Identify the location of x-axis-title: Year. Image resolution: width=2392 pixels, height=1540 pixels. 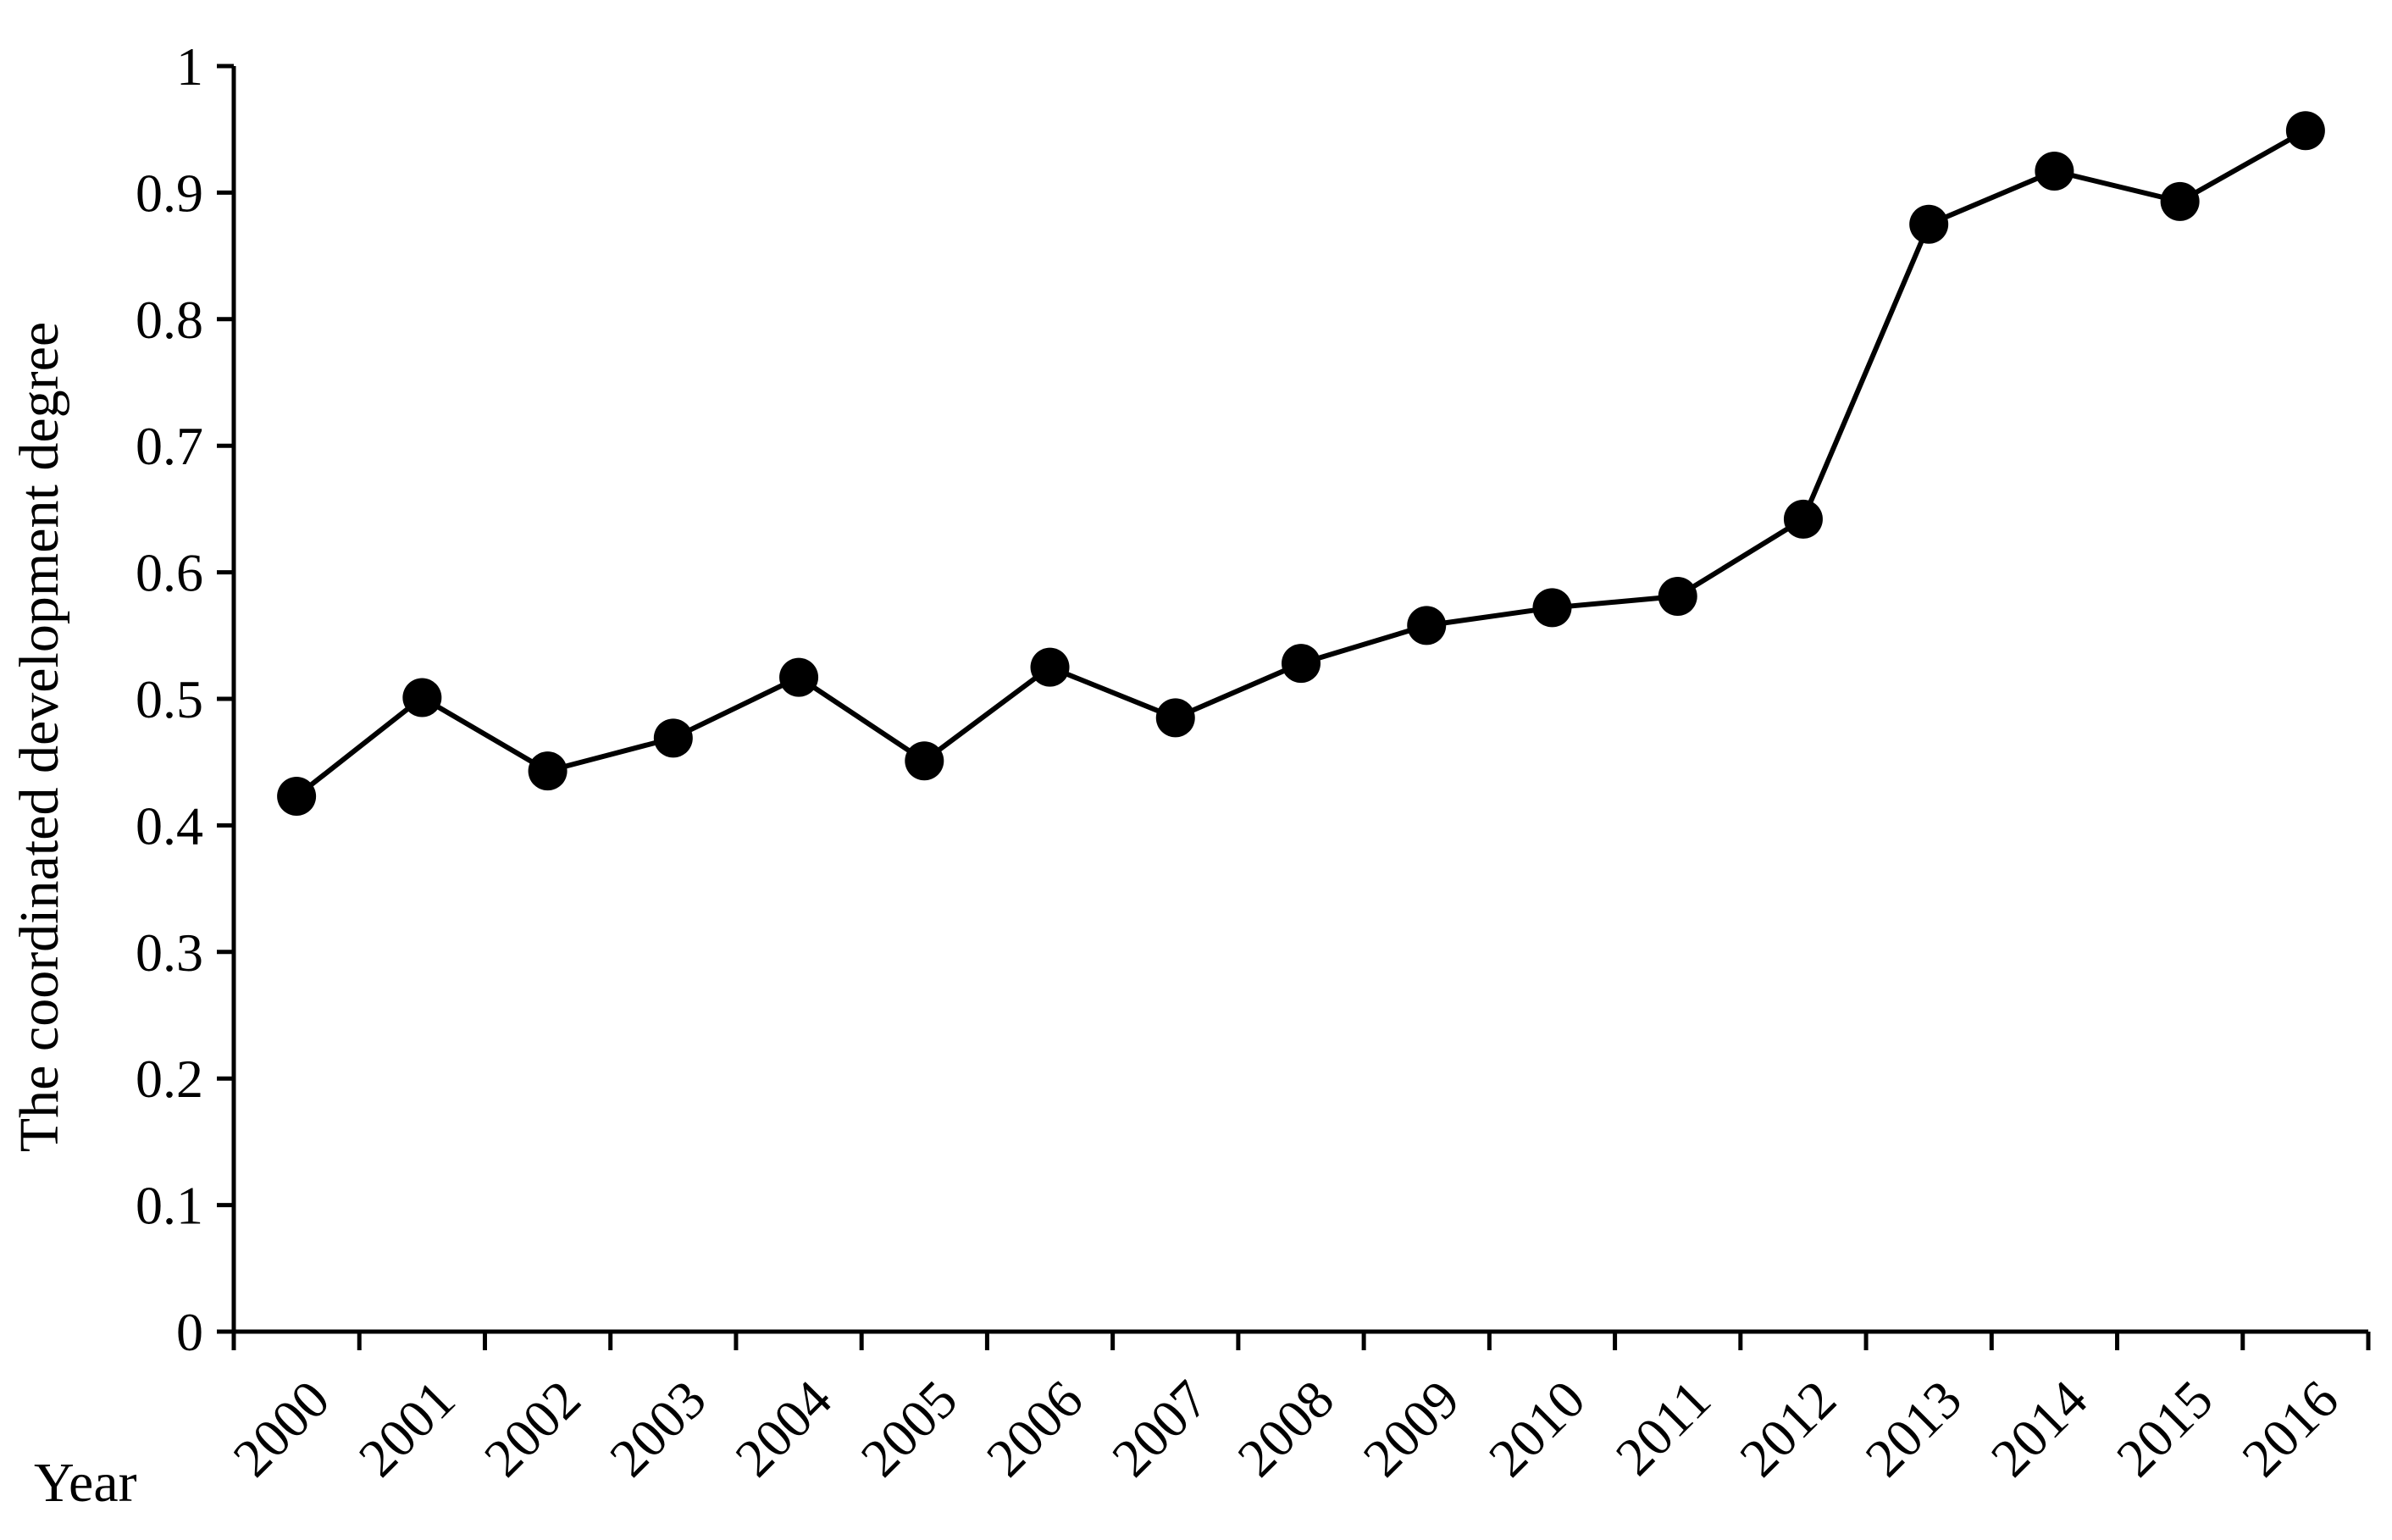
(85, 1483).